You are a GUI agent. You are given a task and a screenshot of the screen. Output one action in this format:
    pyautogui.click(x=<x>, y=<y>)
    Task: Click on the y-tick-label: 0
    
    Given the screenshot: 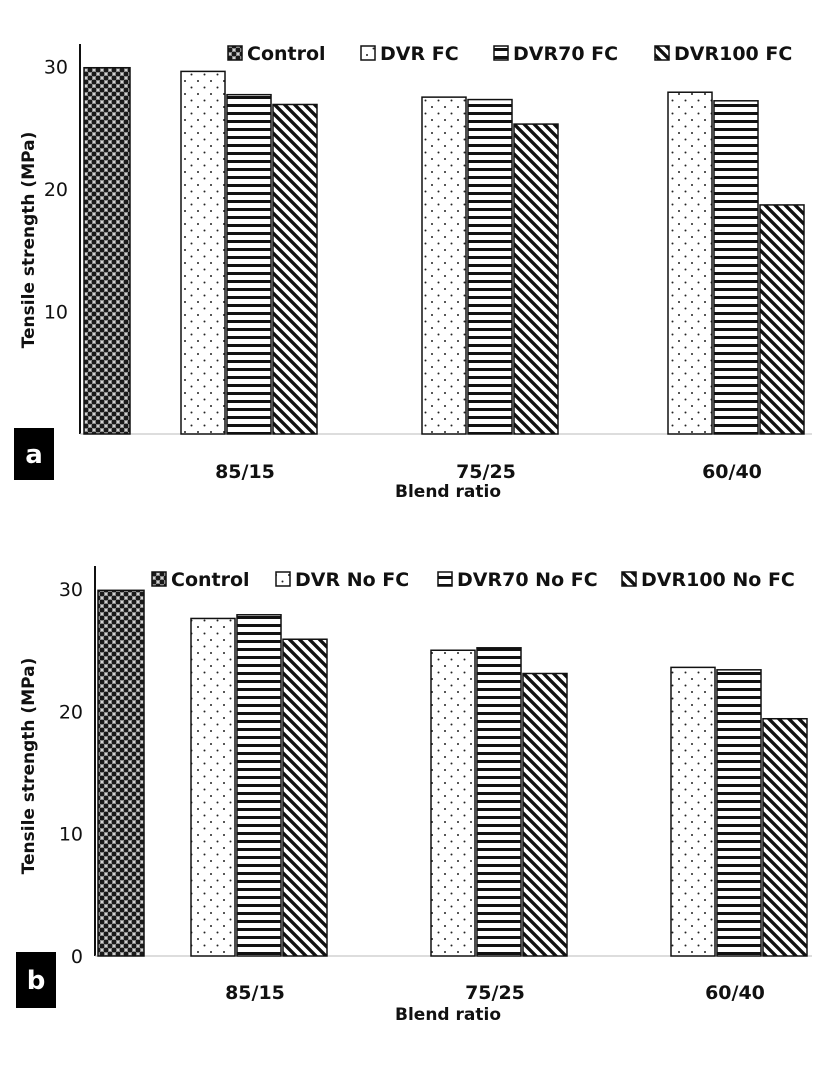 What is the action you would take?
    pyautogui.click(x=77, y=957)
    